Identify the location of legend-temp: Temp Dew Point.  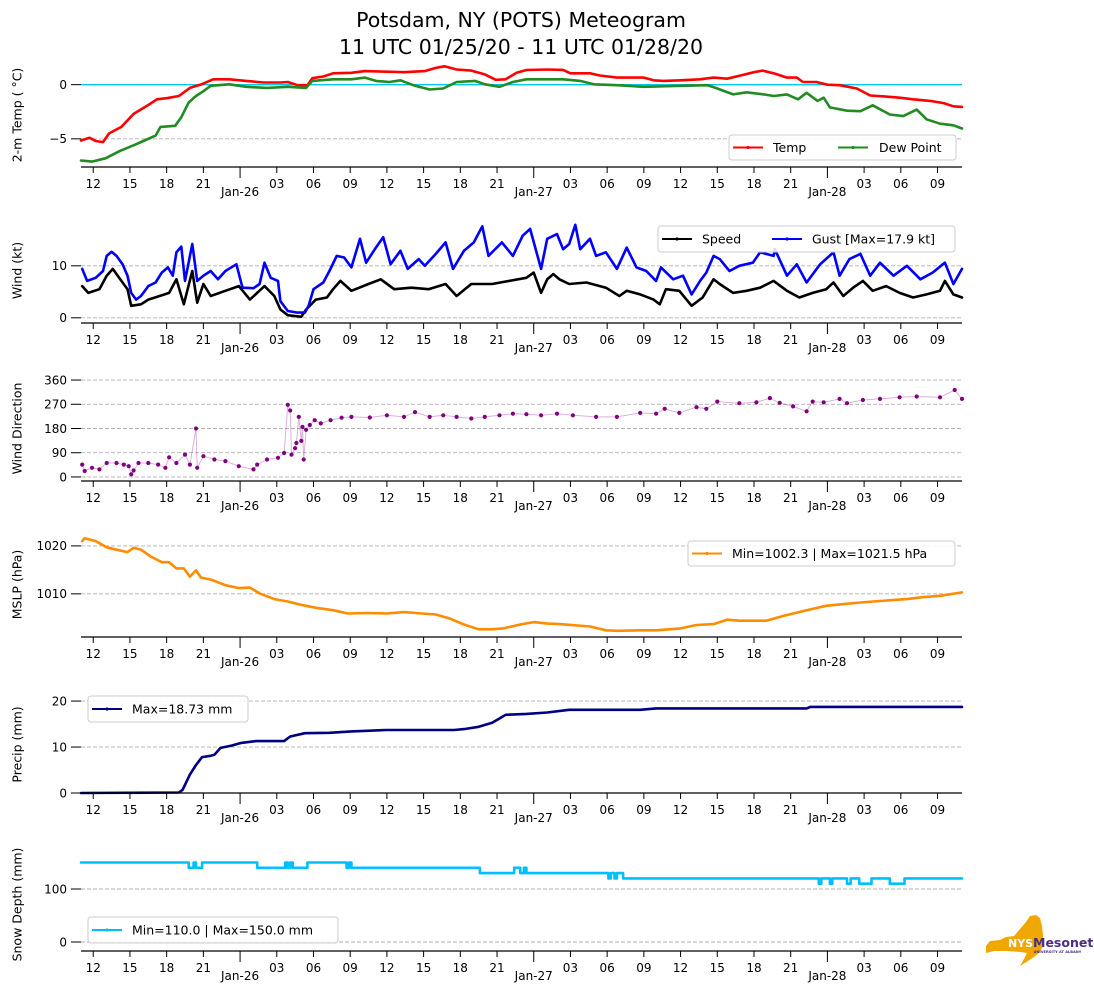
(842, 147).